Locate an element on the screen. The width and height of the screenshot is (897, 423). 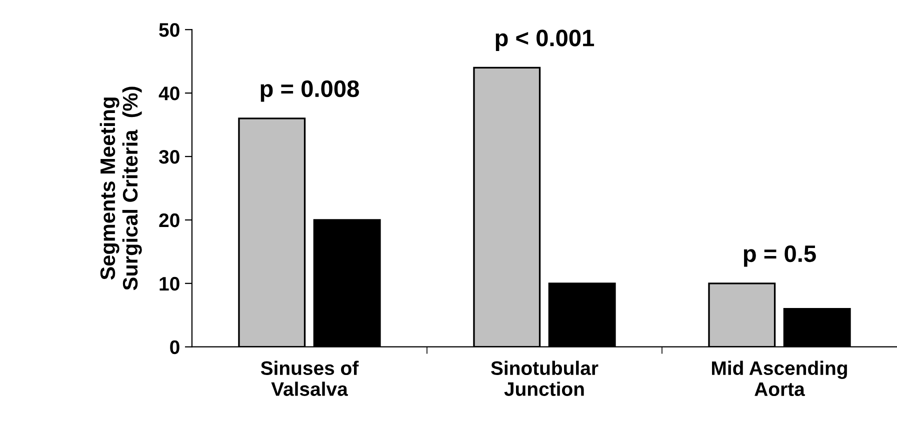
y-tick-label: 40 is located at coordinates (169, 93).